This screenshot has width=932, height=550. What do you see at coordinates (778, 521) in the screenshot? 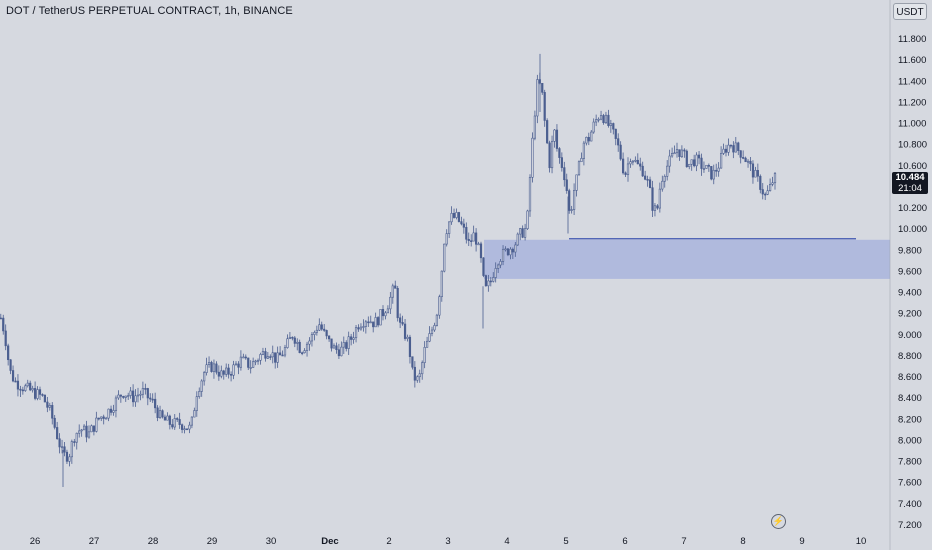
I see `lightning-icon: ⚡` at bounding box center [778, 521].